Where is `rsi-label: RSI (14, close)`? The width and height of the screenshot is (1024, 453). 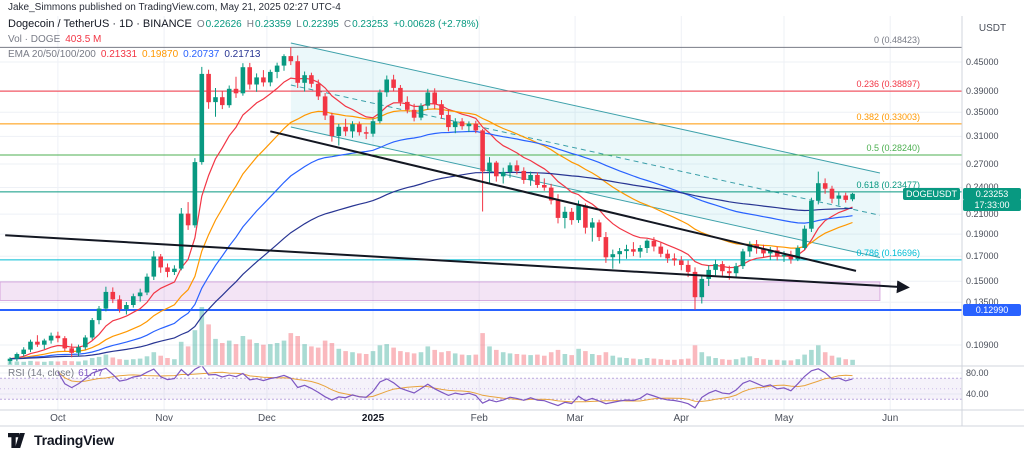 rsi-label: RSI (14, close) is located at coordinates (41, 373).